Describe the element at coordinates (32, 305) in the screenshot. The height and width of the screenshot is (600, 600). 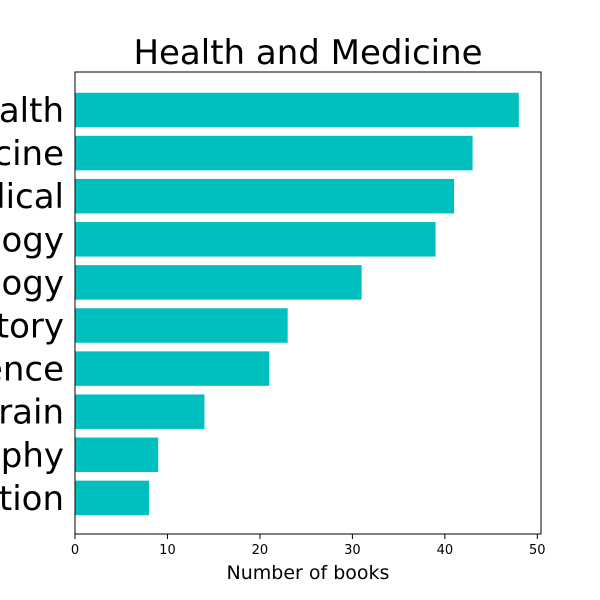
I see `category-labels: althcinelicalogyogytoryencerainphytion` at that location.